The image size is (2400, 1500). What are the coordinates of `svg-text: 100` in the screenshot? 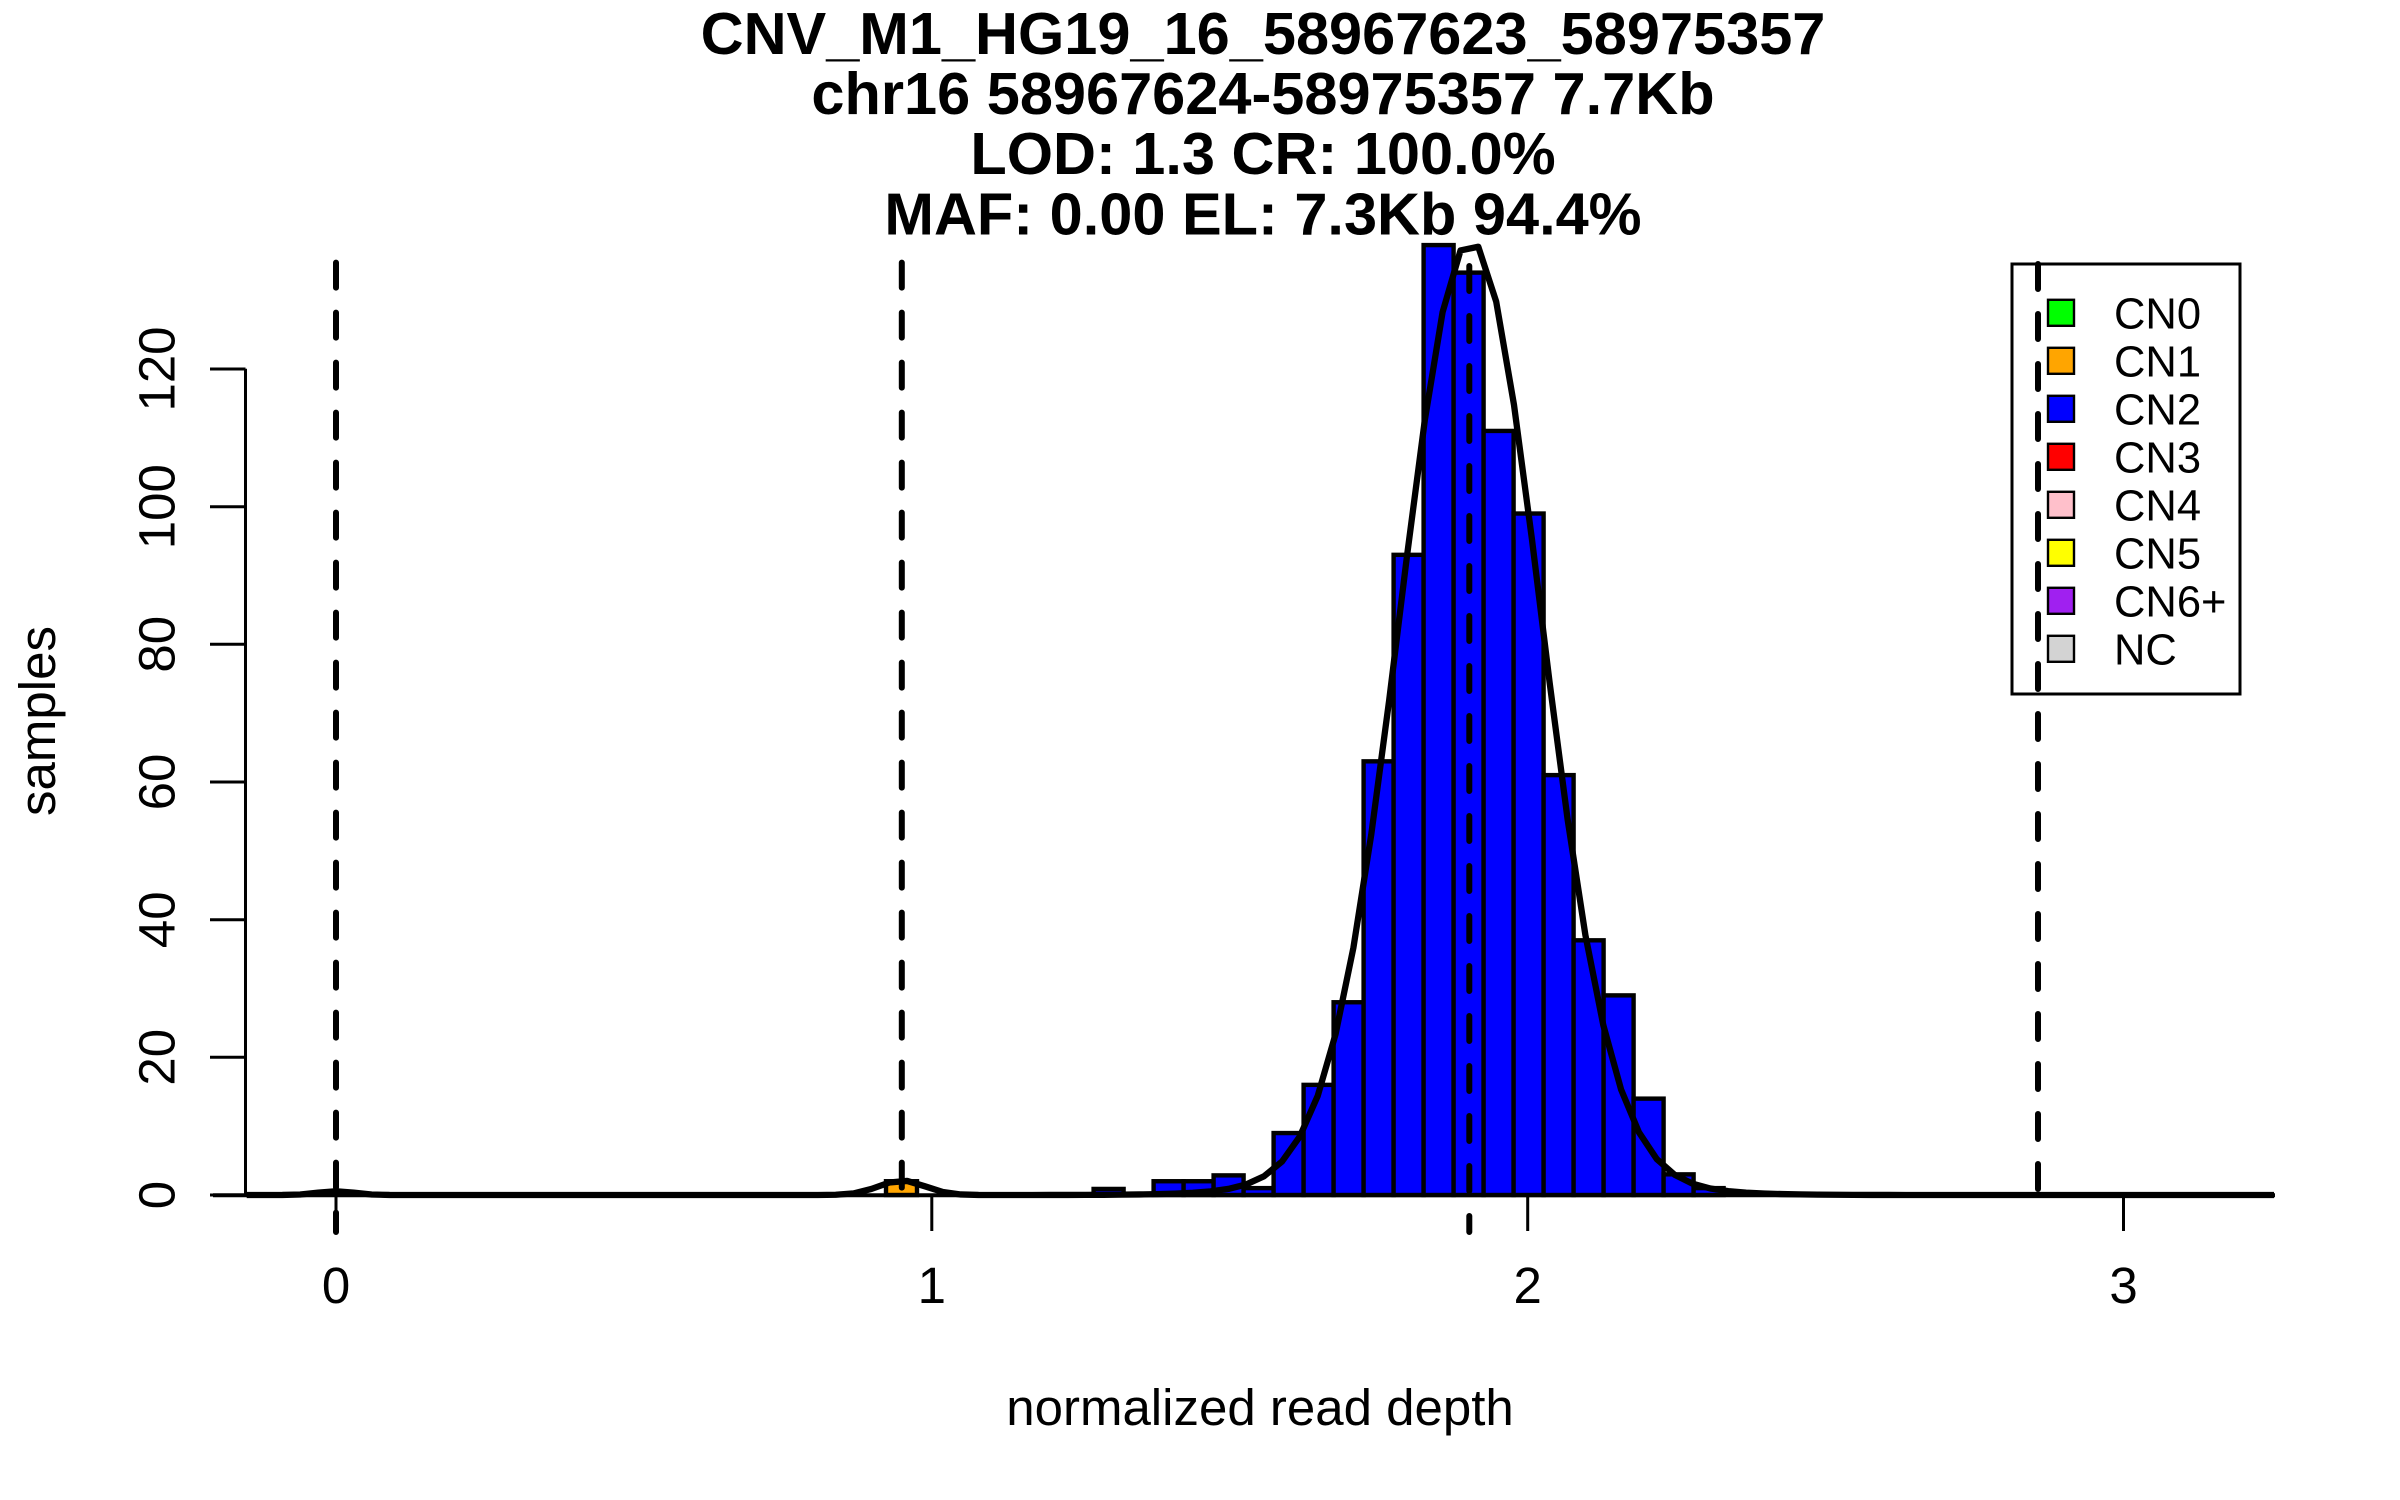 It's located at (157, 506).